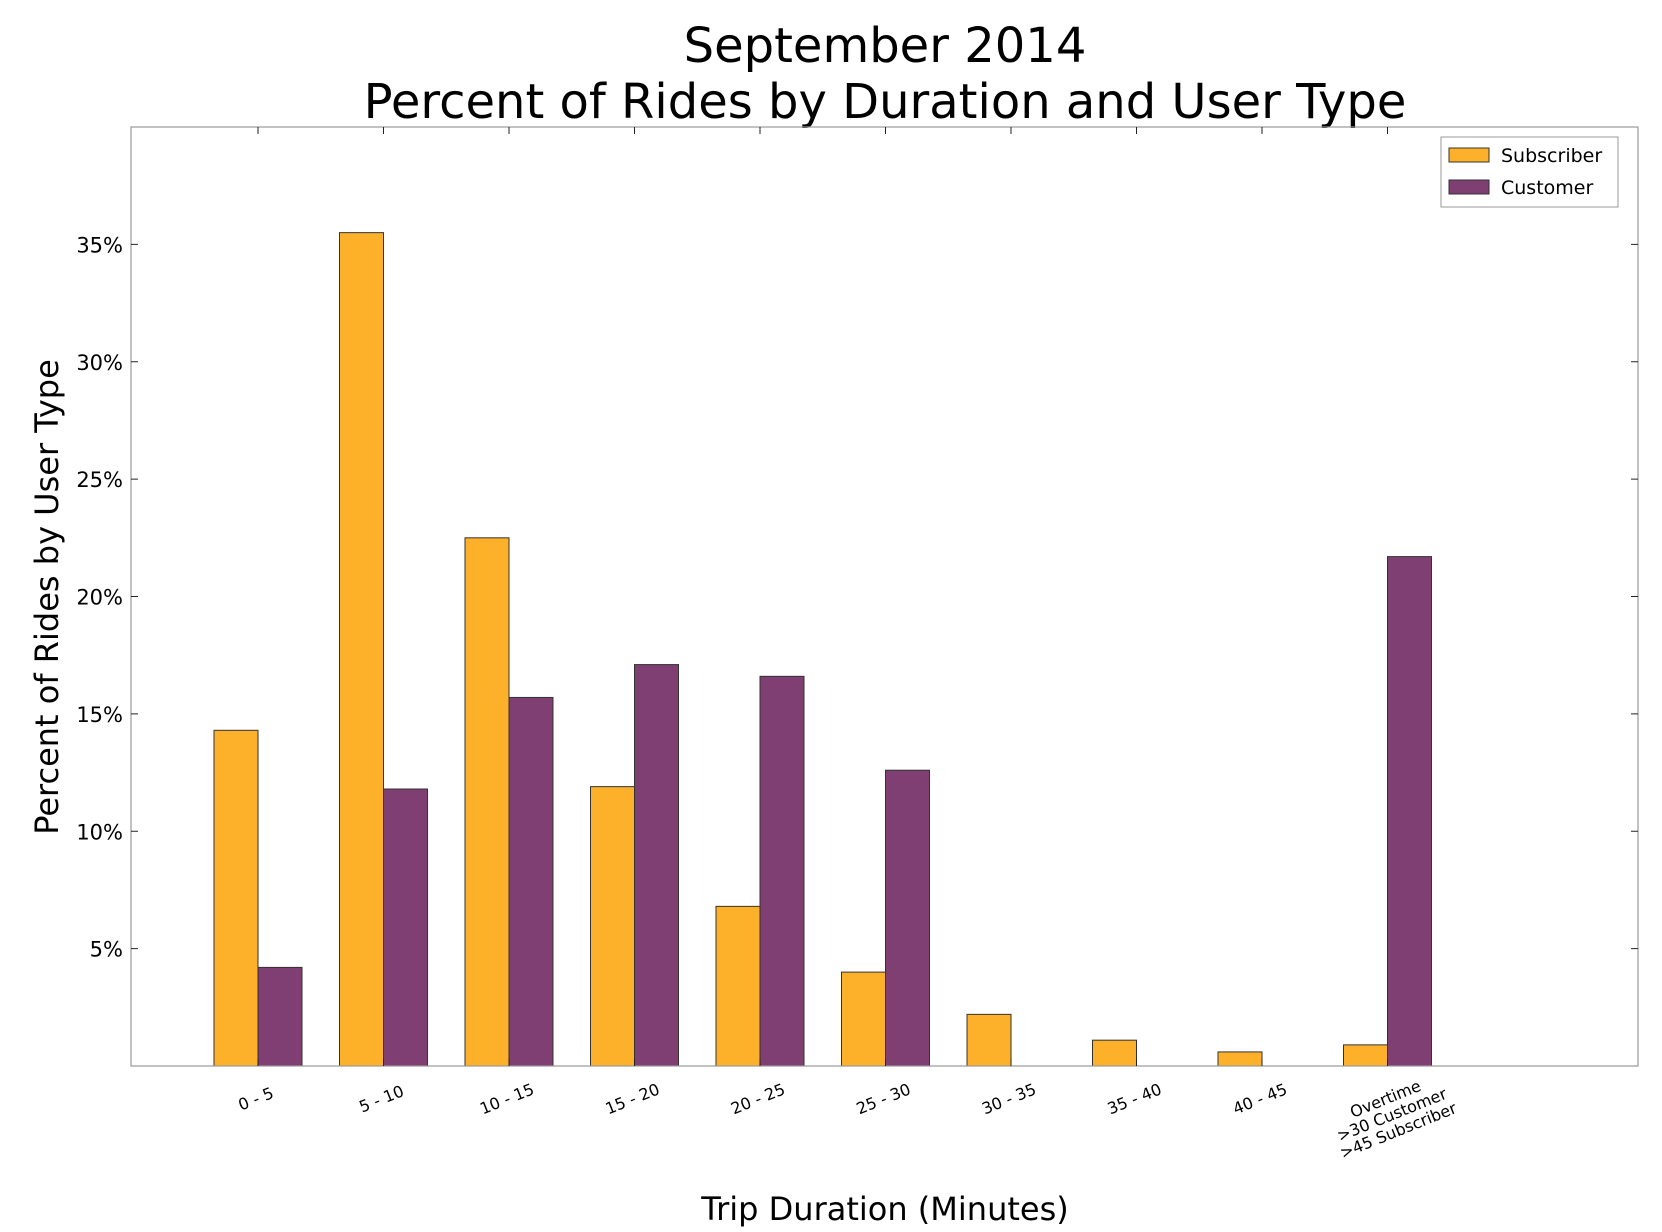  Describe the element at coordinates (99, 715) in the screenshot. I see `y-tick-label-2: 15%` at that location.